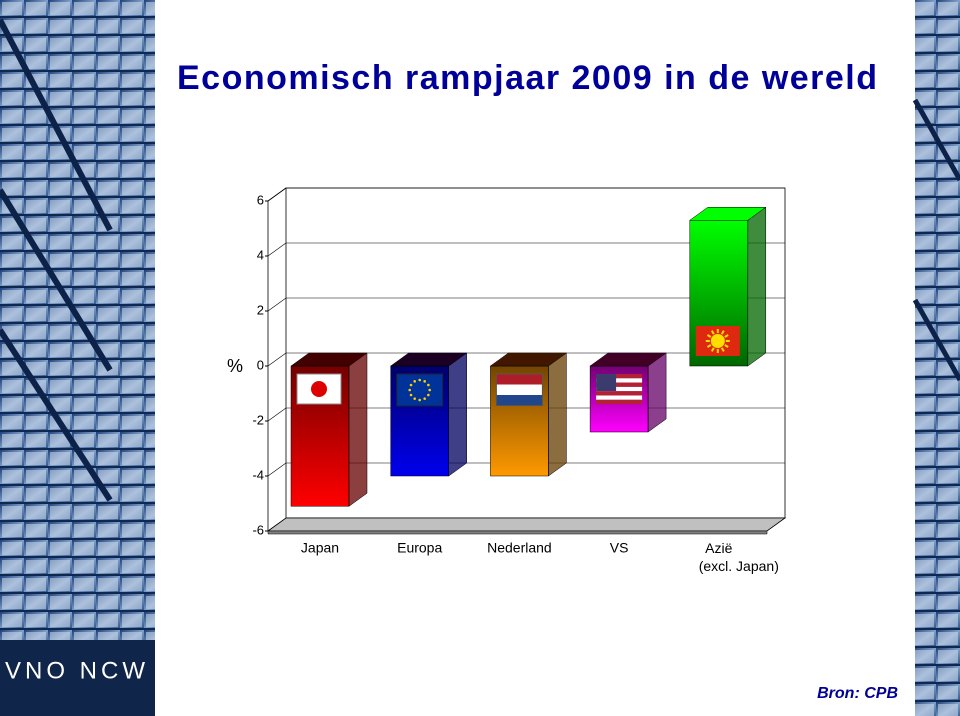 Image resolution: width=960 pixels, height=716 pixels. Describe the element at coordinates (77, 670) in the screenshot. I see `logo: VNO NCW` at that location.